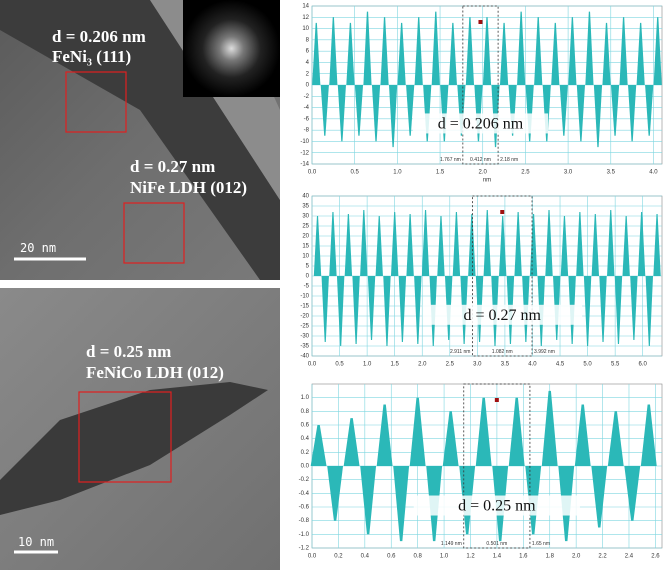 Image resolution: width=666 pixels, height=570 pixels. What do you see at coordinates (305, 247) in the screenshot?
I see `y-tick-label: 15` at bounding box center [305, 247].